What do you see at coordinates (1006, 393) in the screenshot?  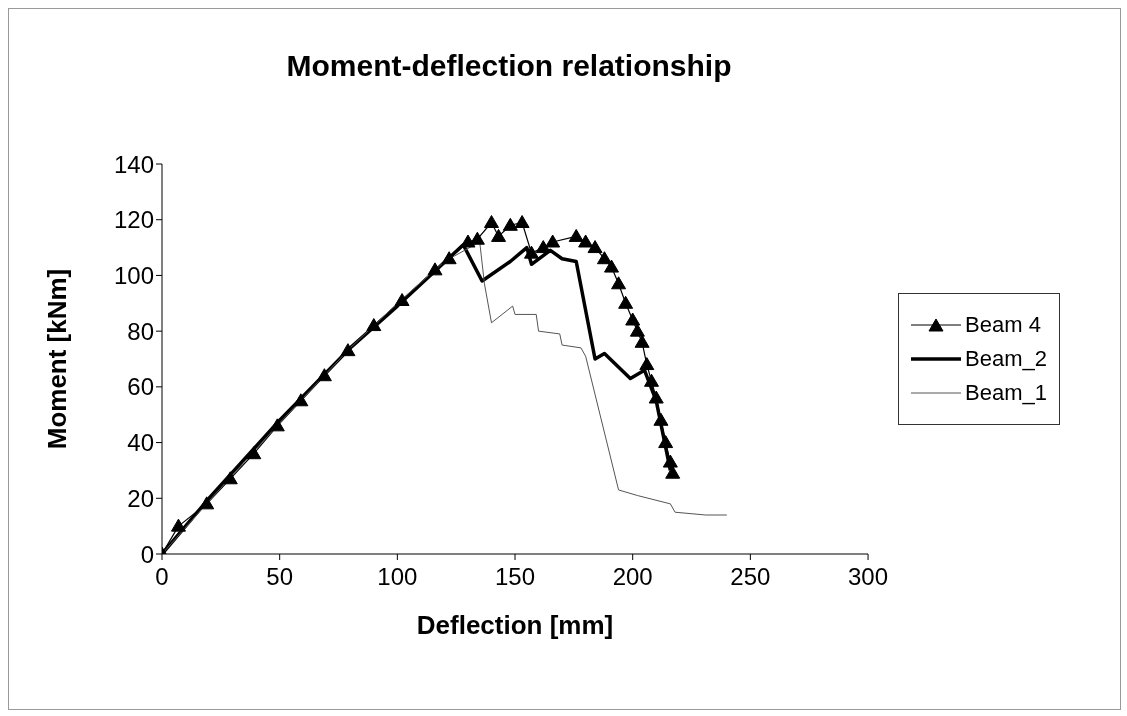 I see `legend-label: Beam_1` at bounding box center [1006, 393].